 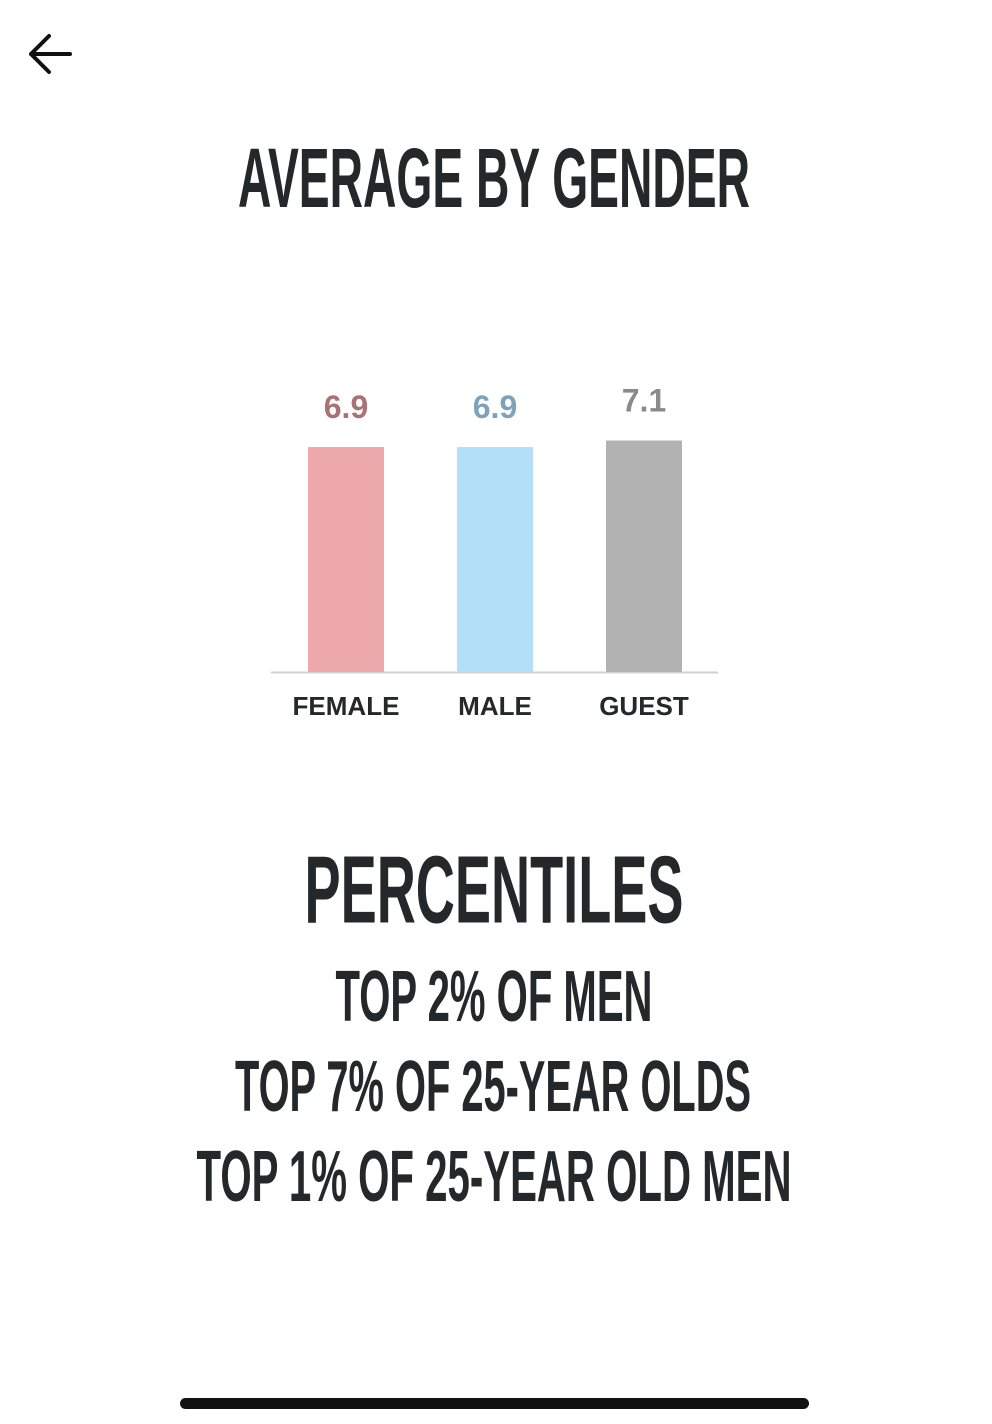 What do you see at coordinates (494, 890) in the screenshot?
I see `percentiles-title: PERCENTILES` at bounding box center [494, 890].